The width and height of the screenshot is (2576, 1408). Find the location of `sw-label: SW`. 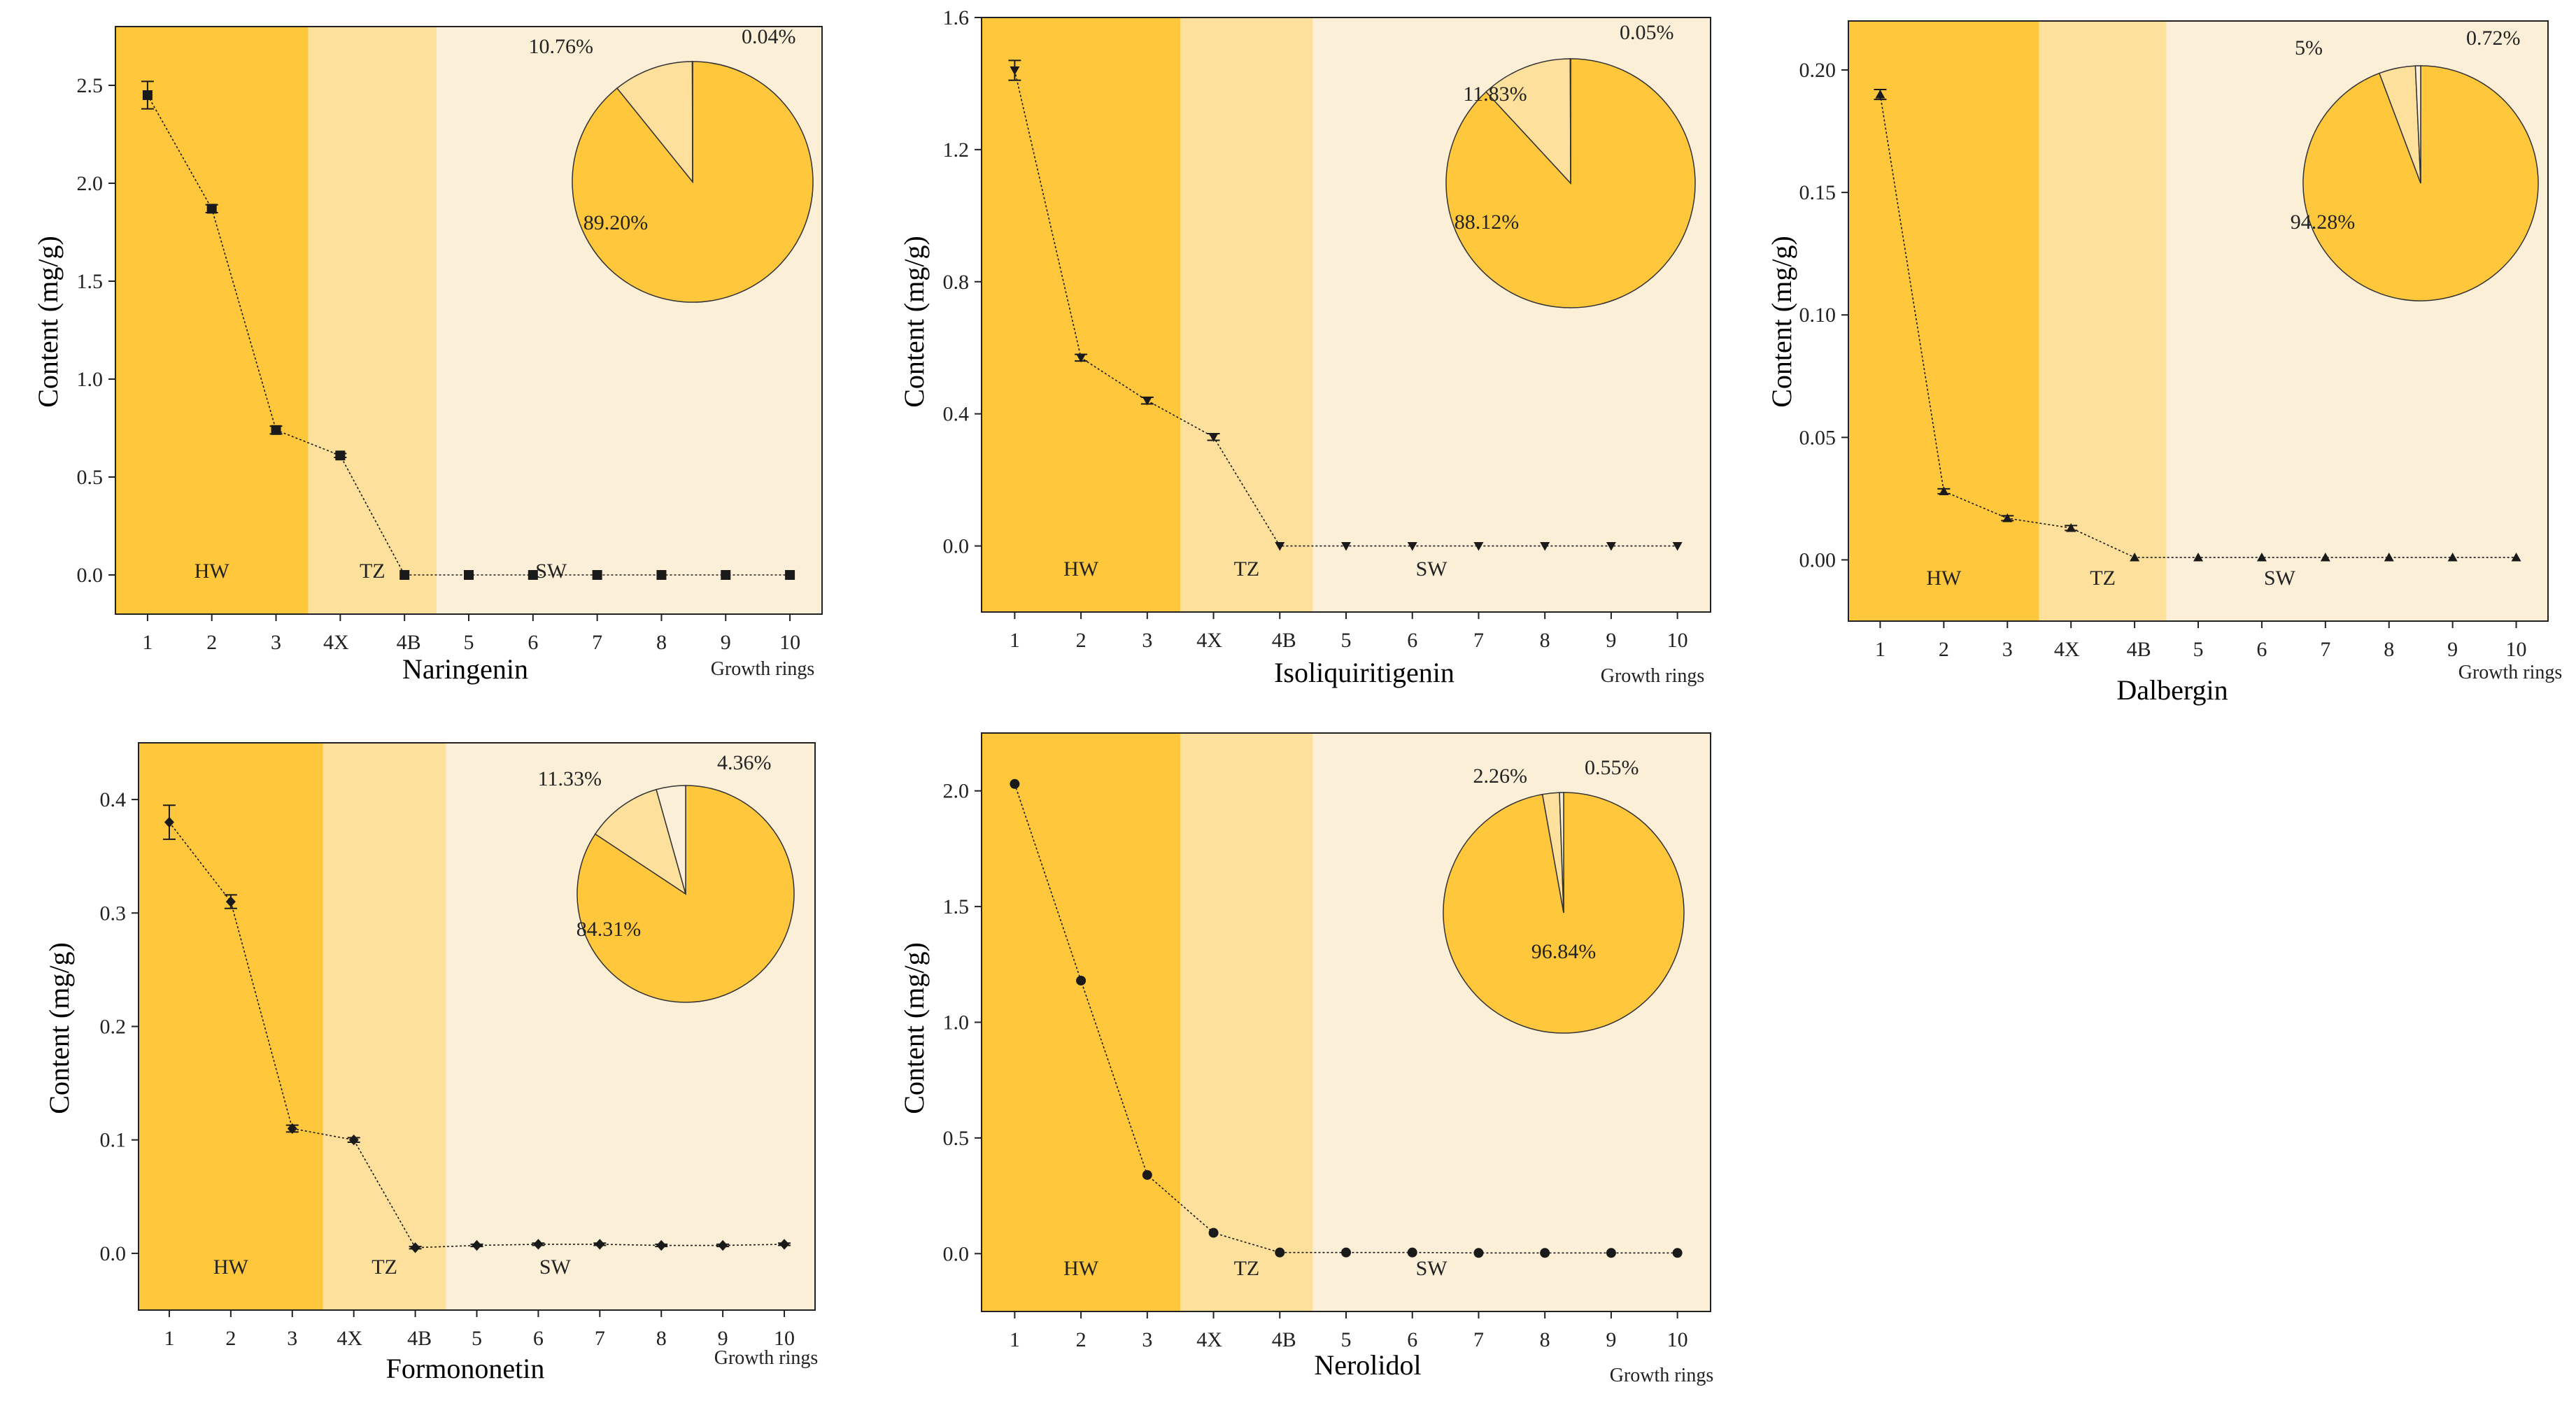

sw-label: SW is located at coordinates (2280, 578).